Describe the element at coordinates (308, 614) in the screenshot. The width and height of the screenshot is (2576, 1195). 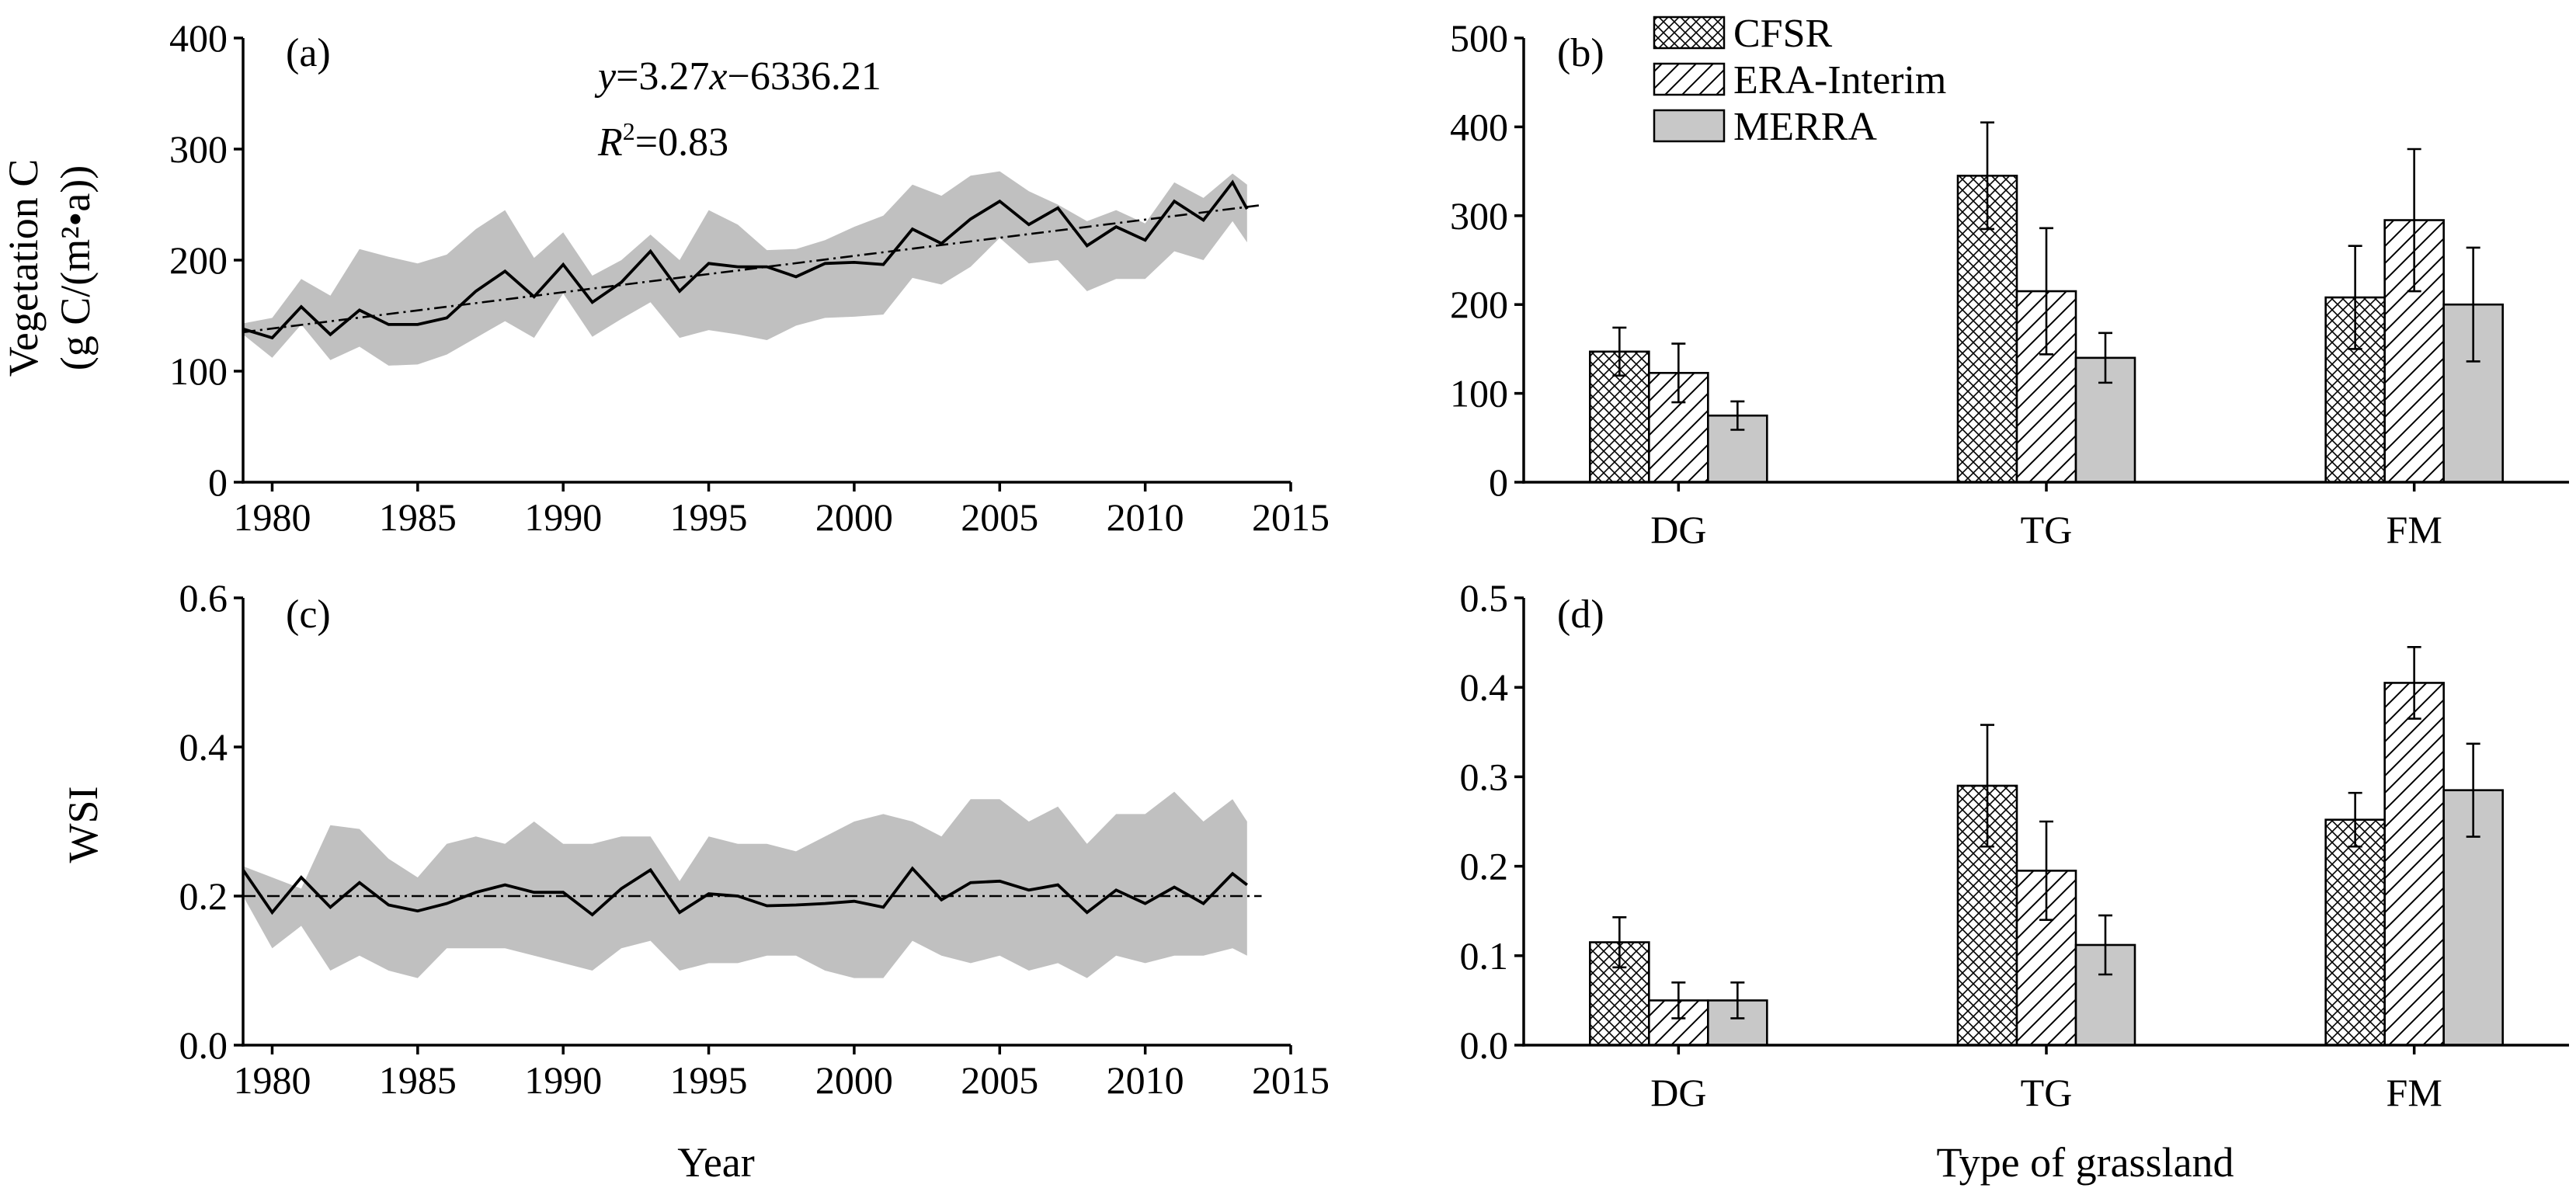
I see `panel-c-label: (c)` at that location.